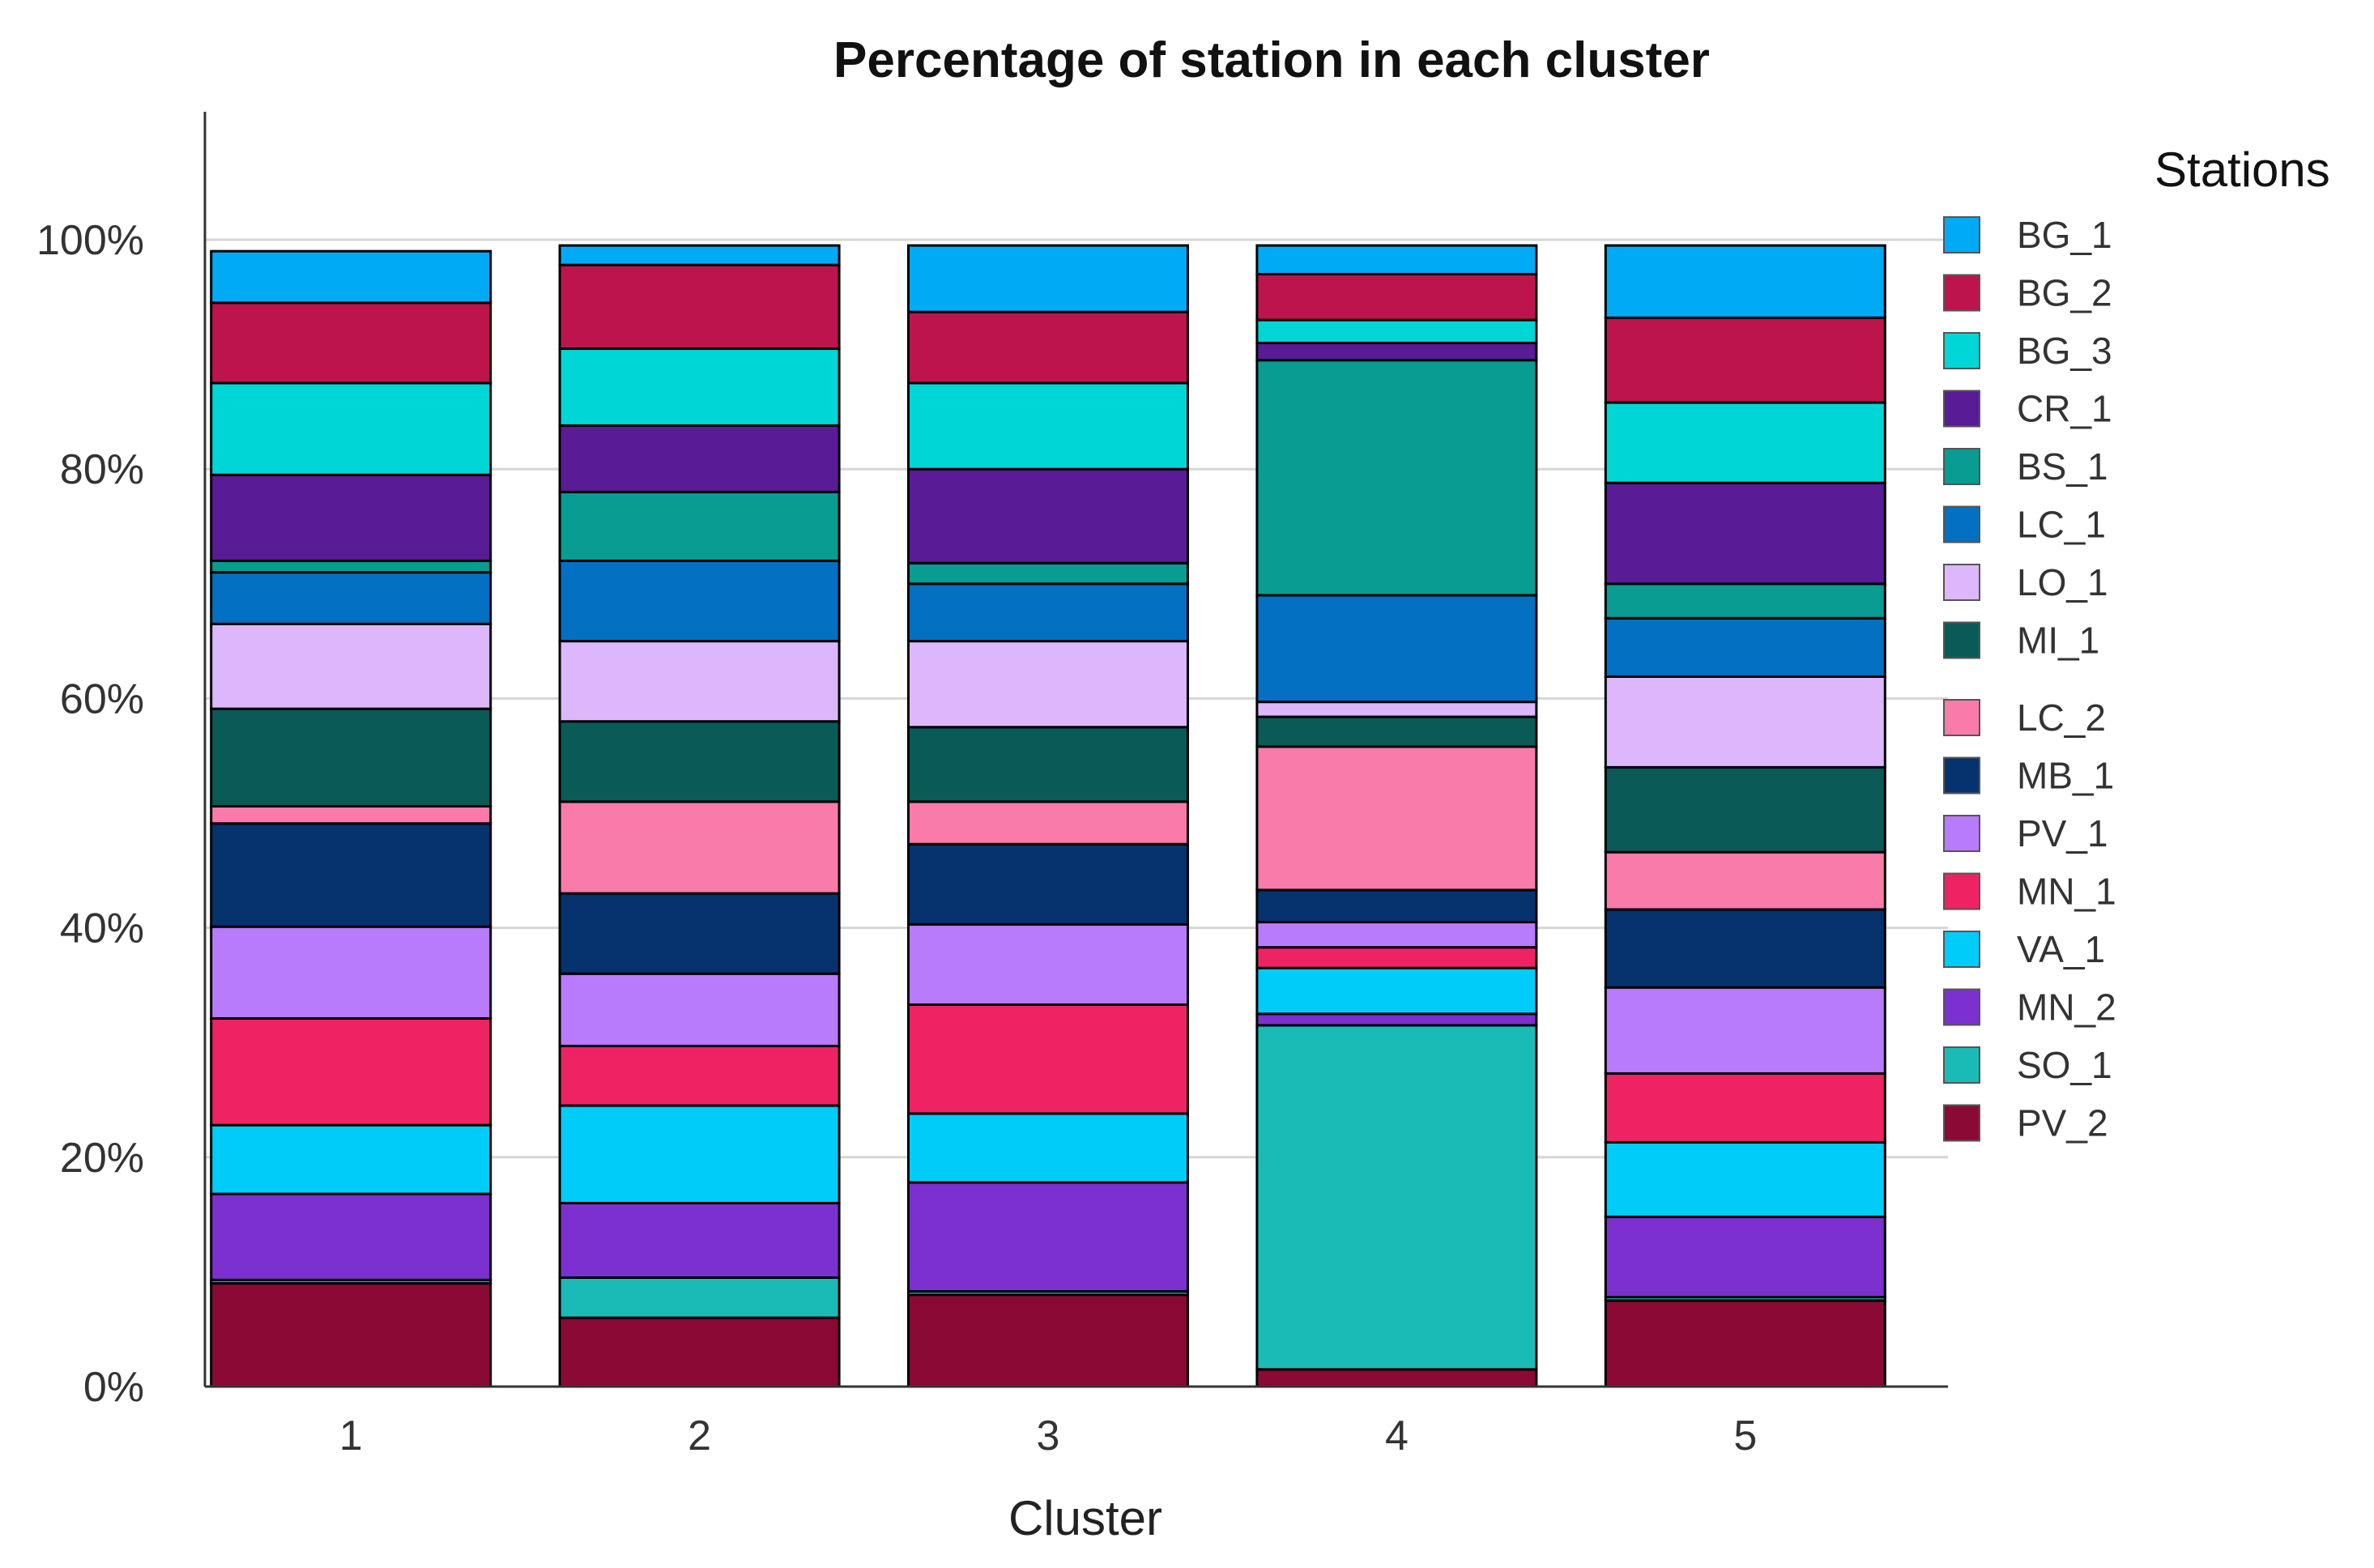 The width and height of the screenshot is (2374, 1568). What do you see at coordinates (2064, 235) in the screenshot?
I see `legend-label: BG_1` at bounding box center [2064, 235].